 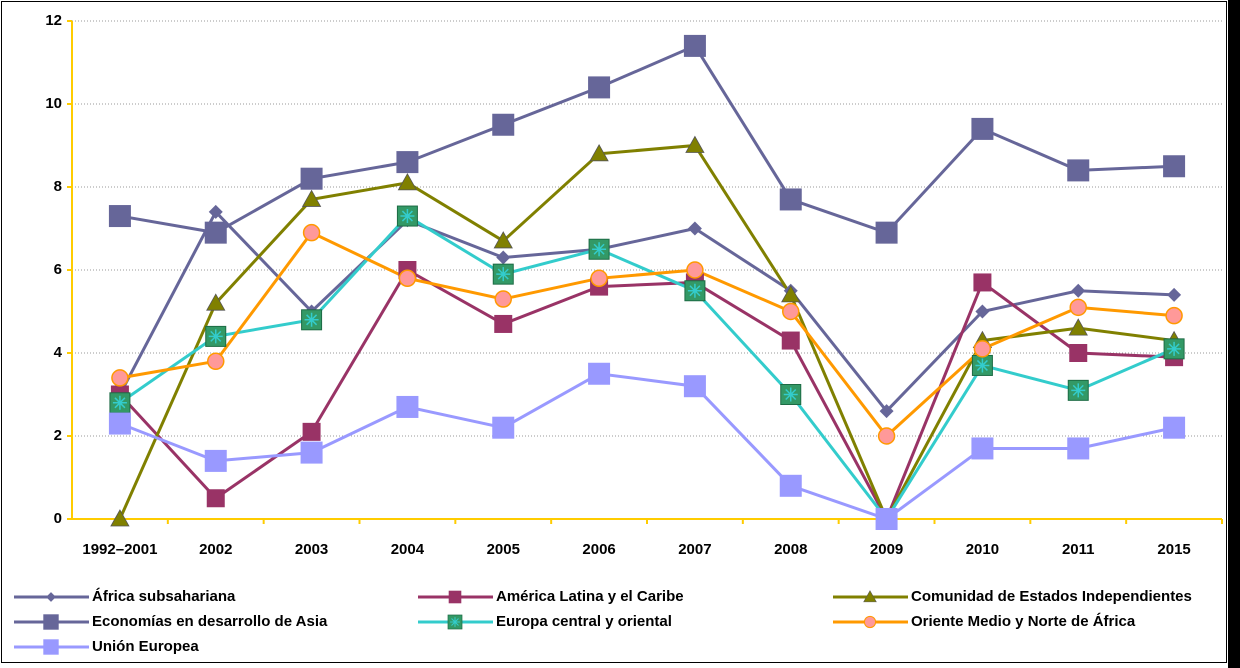 I want to click on y-tick-label: 0, so click(x=58, y=518).